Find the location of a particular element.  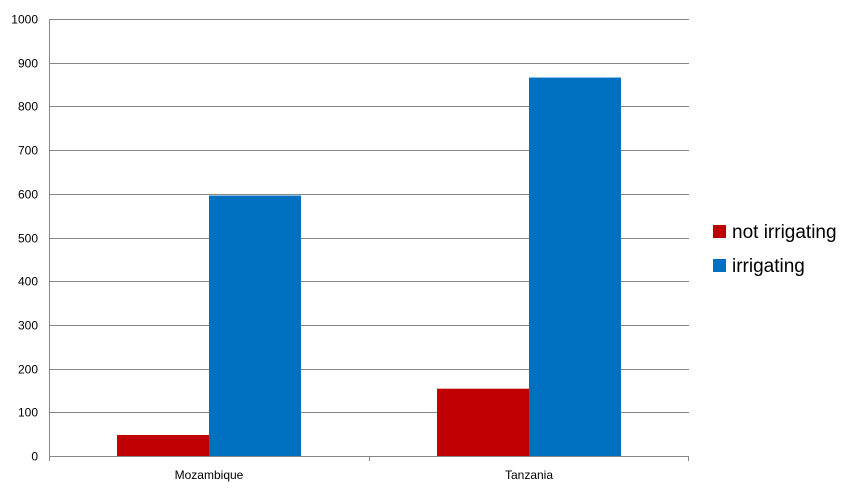

legend-swatch-irrigating is located at coordinates (719, 265).